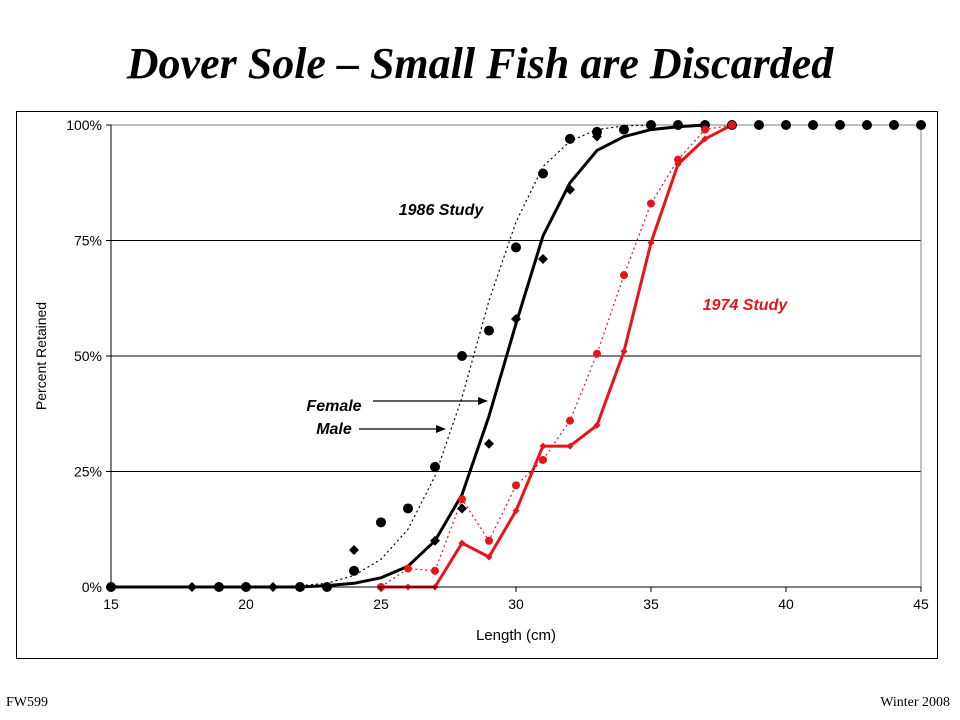 Image resolution: width=960 pixels, height=720 pixels. I want to click on y-tick-label: 25%, so click(88, 472).